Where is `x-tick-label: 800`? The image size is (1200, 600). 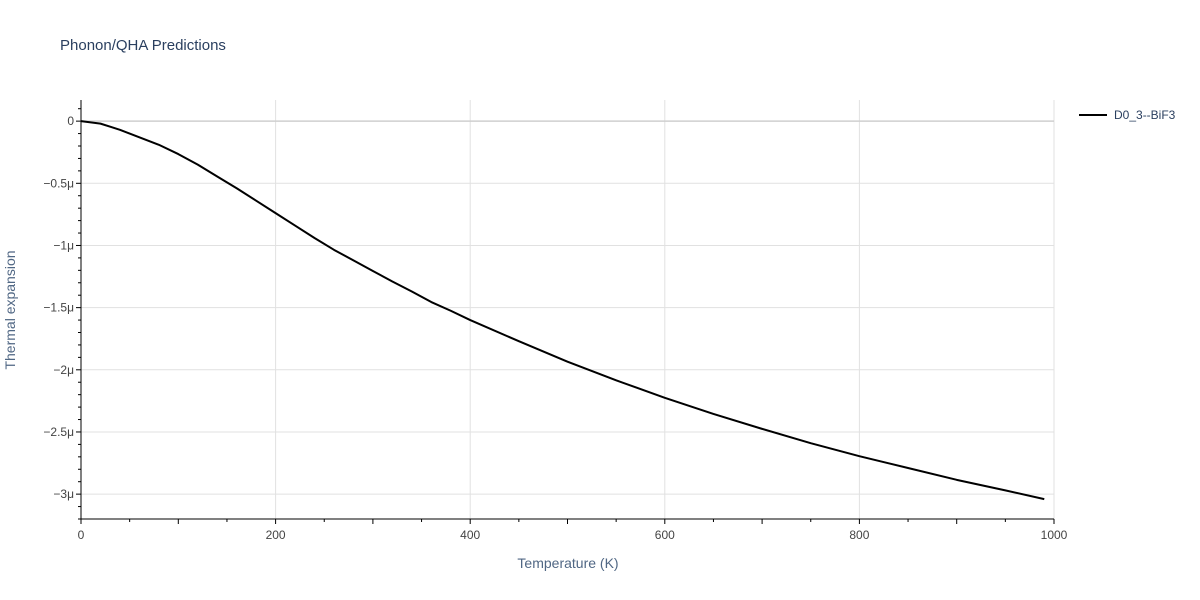 x-tick-label: 800 is located at coordinates (859, 535).